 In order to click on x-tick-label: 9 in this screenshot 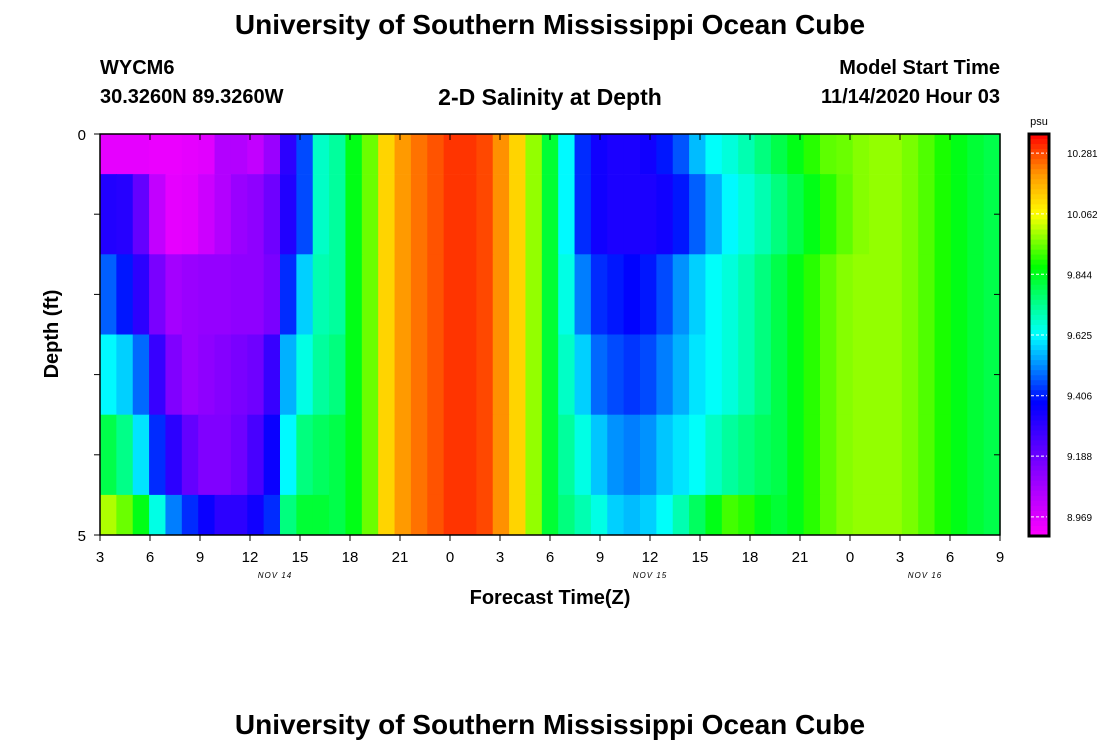, I will do `click(1000, 557)`.